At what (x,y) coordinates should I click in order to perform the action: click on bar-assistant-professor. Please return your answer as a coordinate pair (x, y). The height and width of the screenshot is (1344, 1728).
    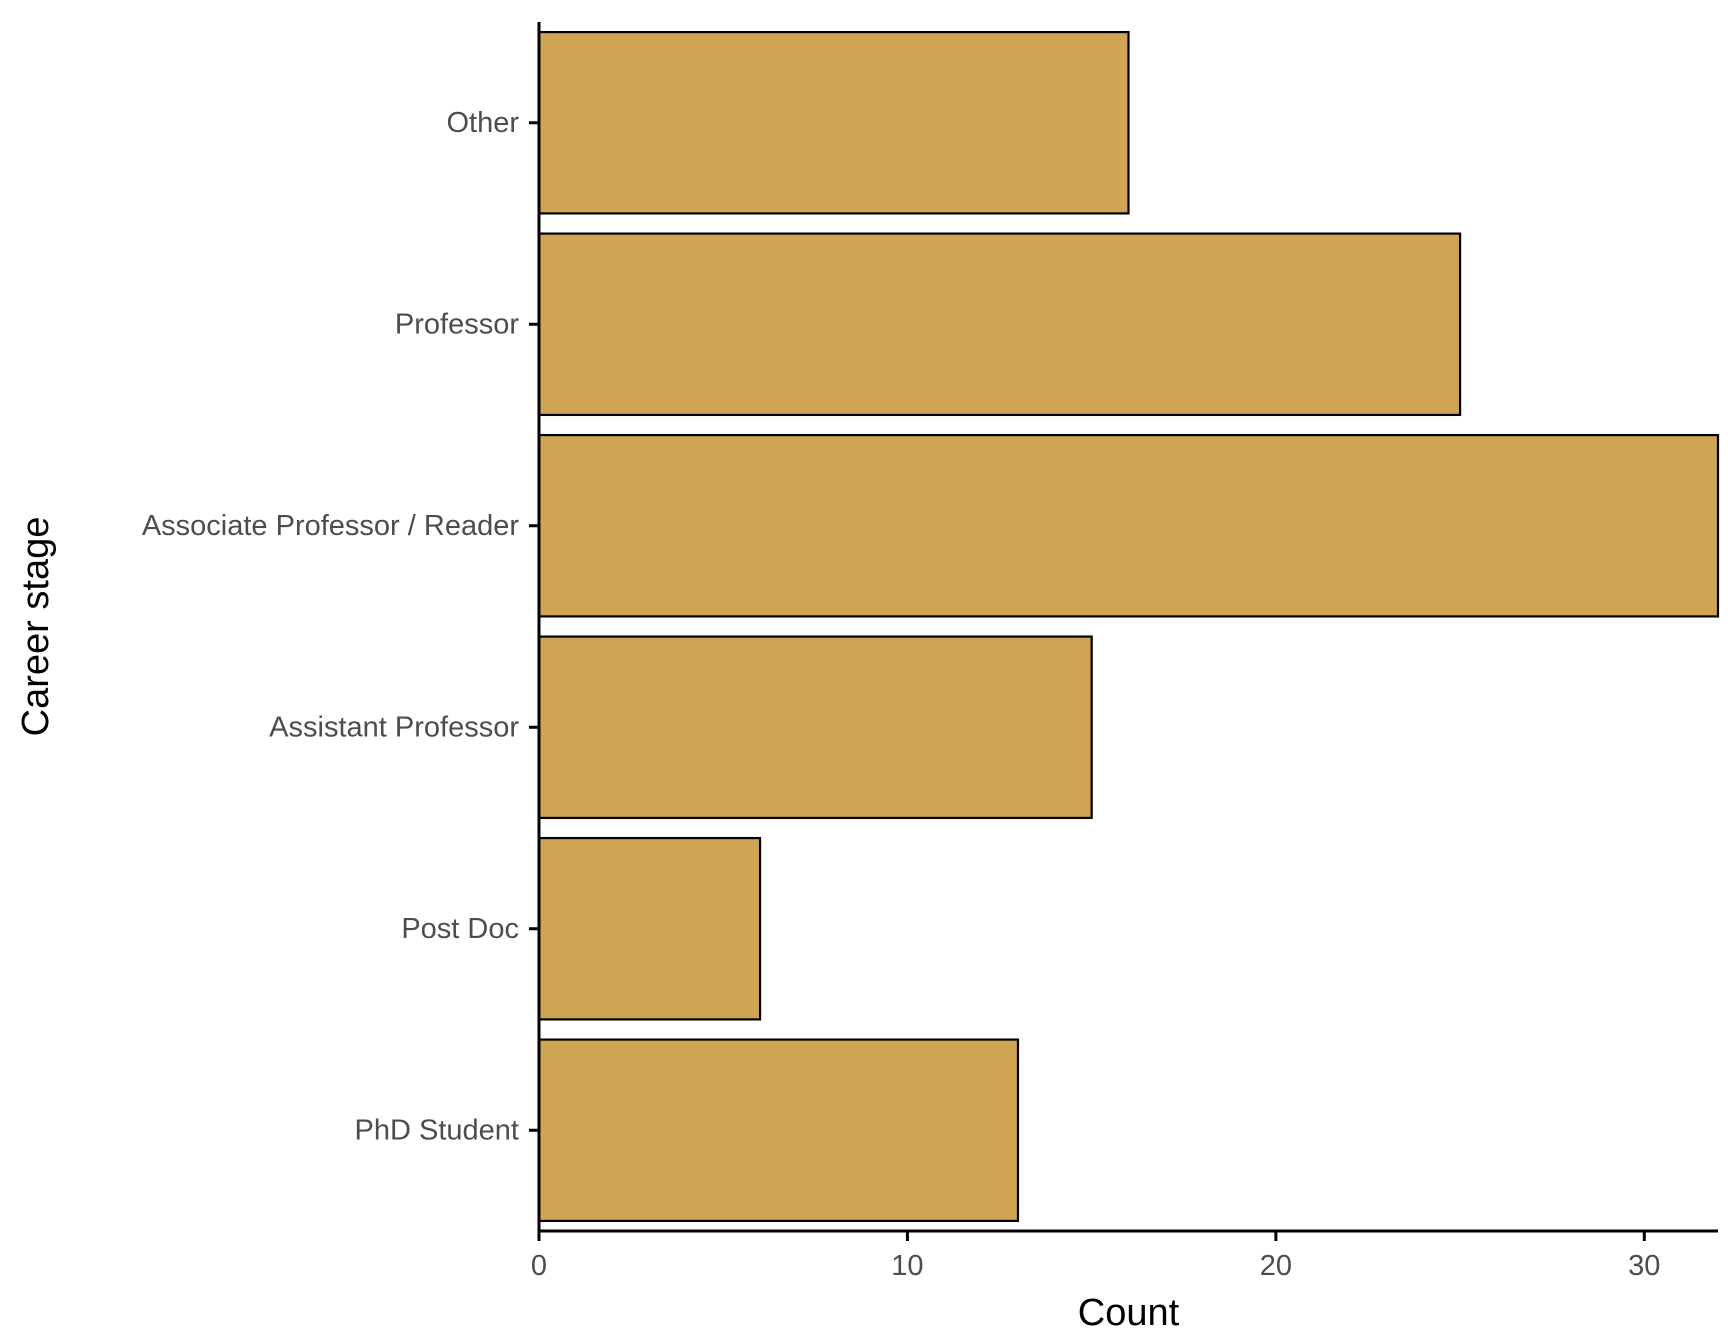
    Looking at the image, I should click on (815, 727).